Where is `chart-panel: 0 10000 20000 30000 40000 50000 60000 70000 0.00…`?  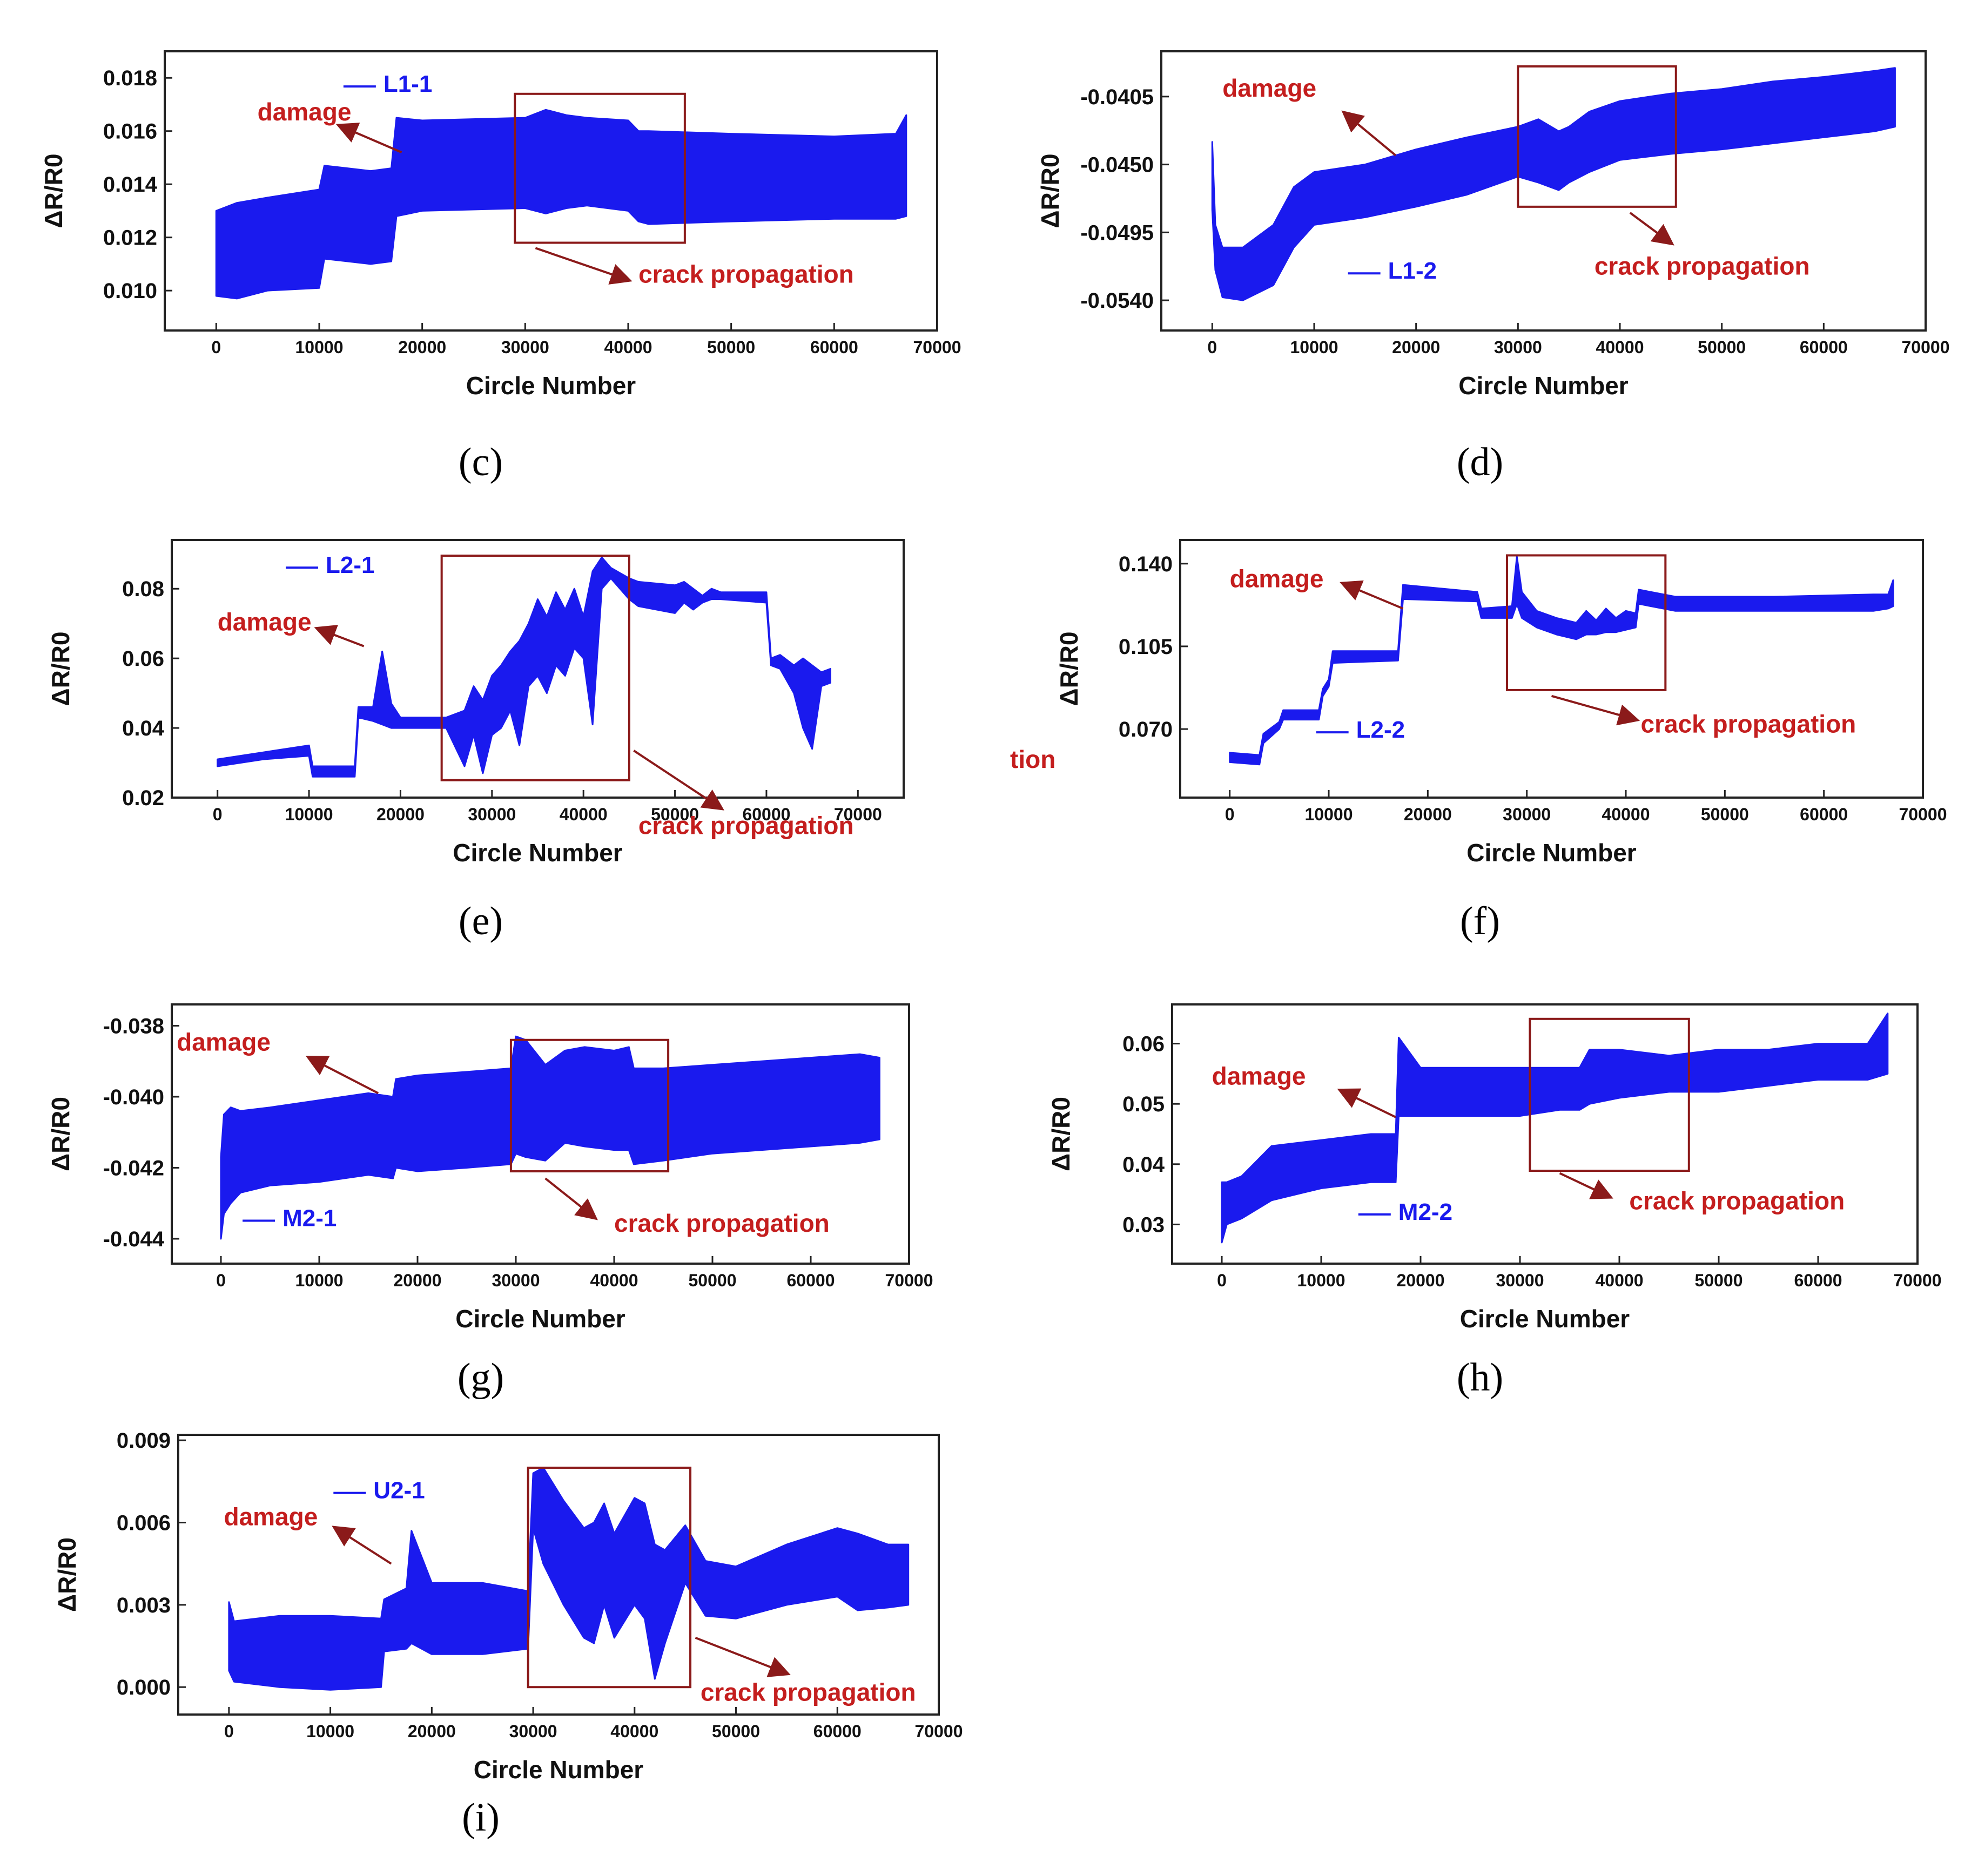 chart-panel: 0 10000 20000 30000 40000 50000 60000 70000 0.00… is located at coordinates (508, 1606).